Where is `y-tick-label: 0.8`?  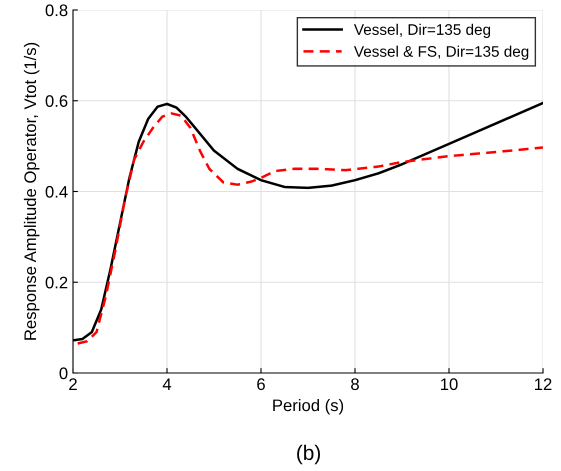 y-tick-label: 0.8 is located at coordinates (57, 10).